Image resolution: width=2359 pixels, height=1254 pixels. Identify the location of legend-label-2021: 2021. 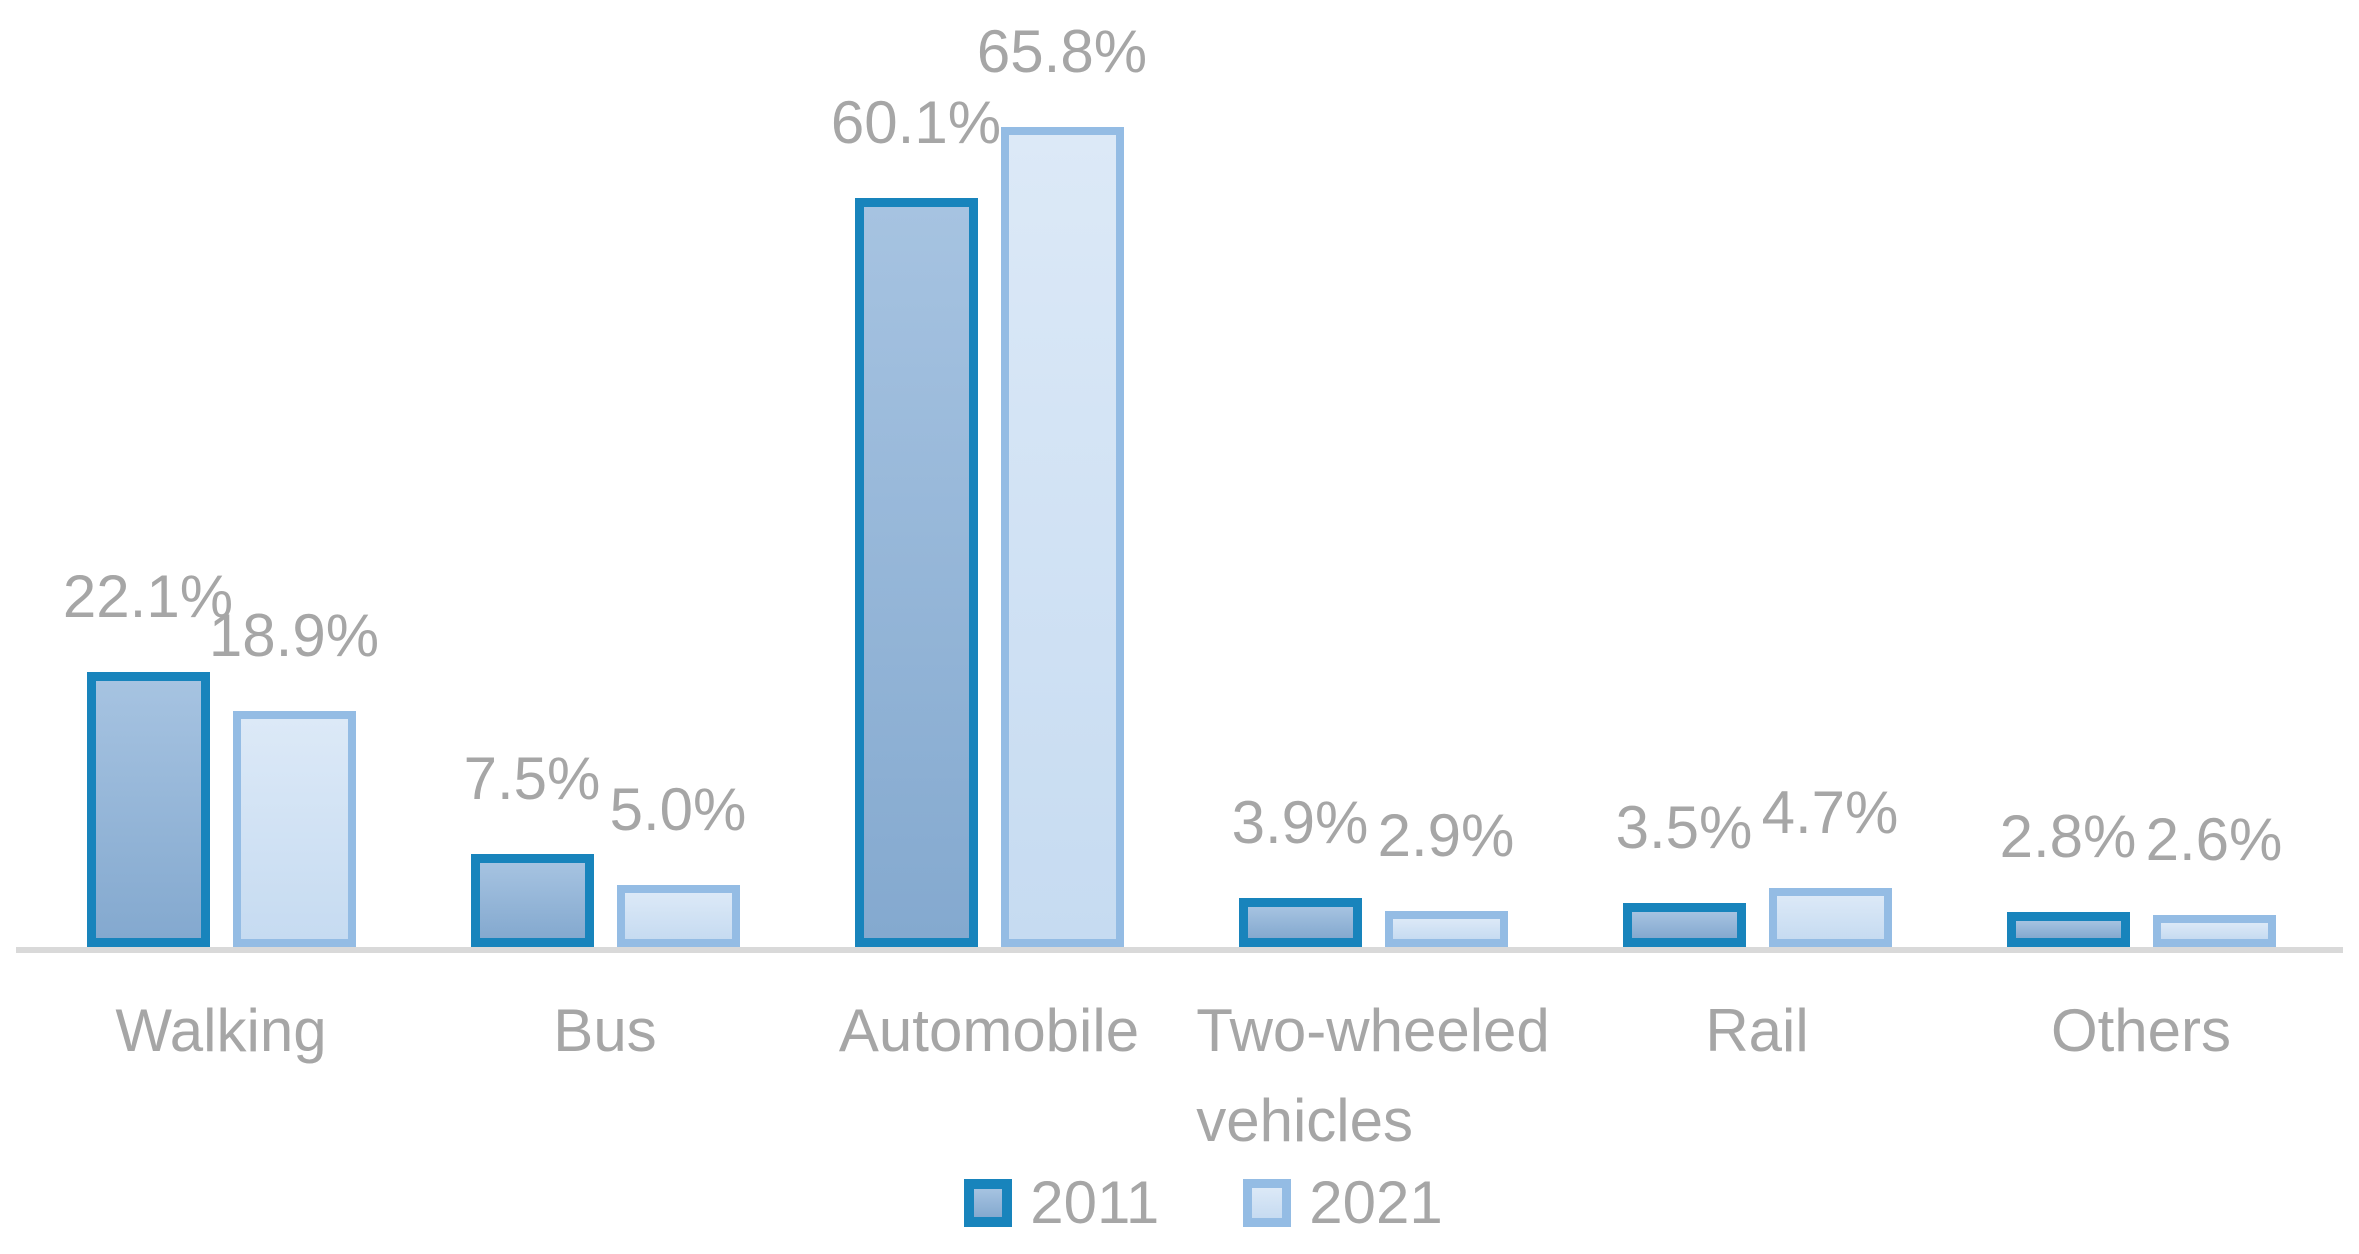
(1376, 1202).